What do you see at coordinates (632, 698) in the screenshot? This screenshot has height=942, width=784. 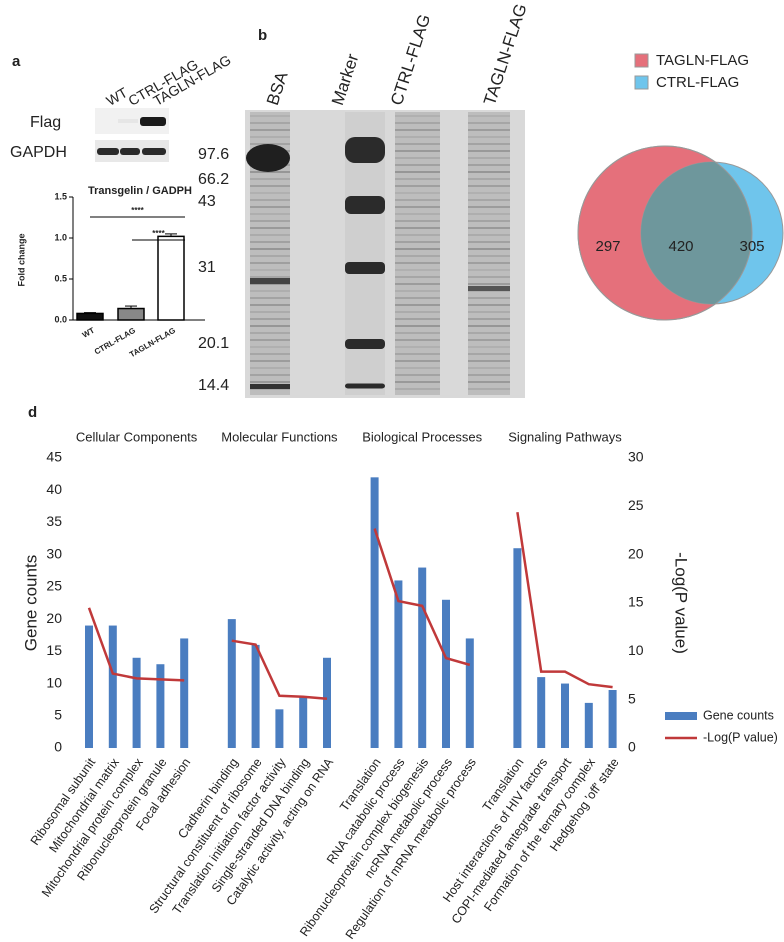 I see `y2-tick-label: 5` at bounding box center [632, 698].